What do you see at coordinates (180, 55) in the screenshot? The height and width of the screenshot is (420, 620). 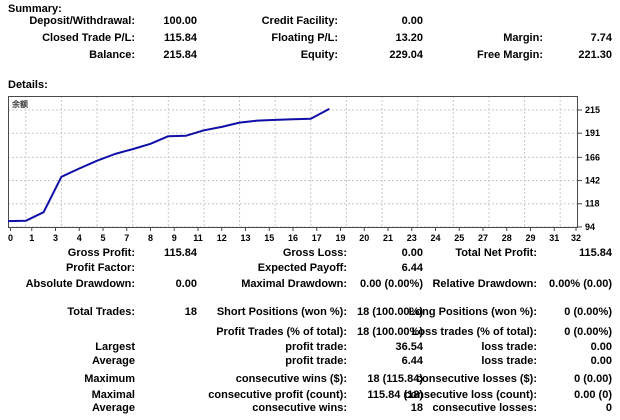 I see `stat-value: 215.84` at bounding box center [180, 55].